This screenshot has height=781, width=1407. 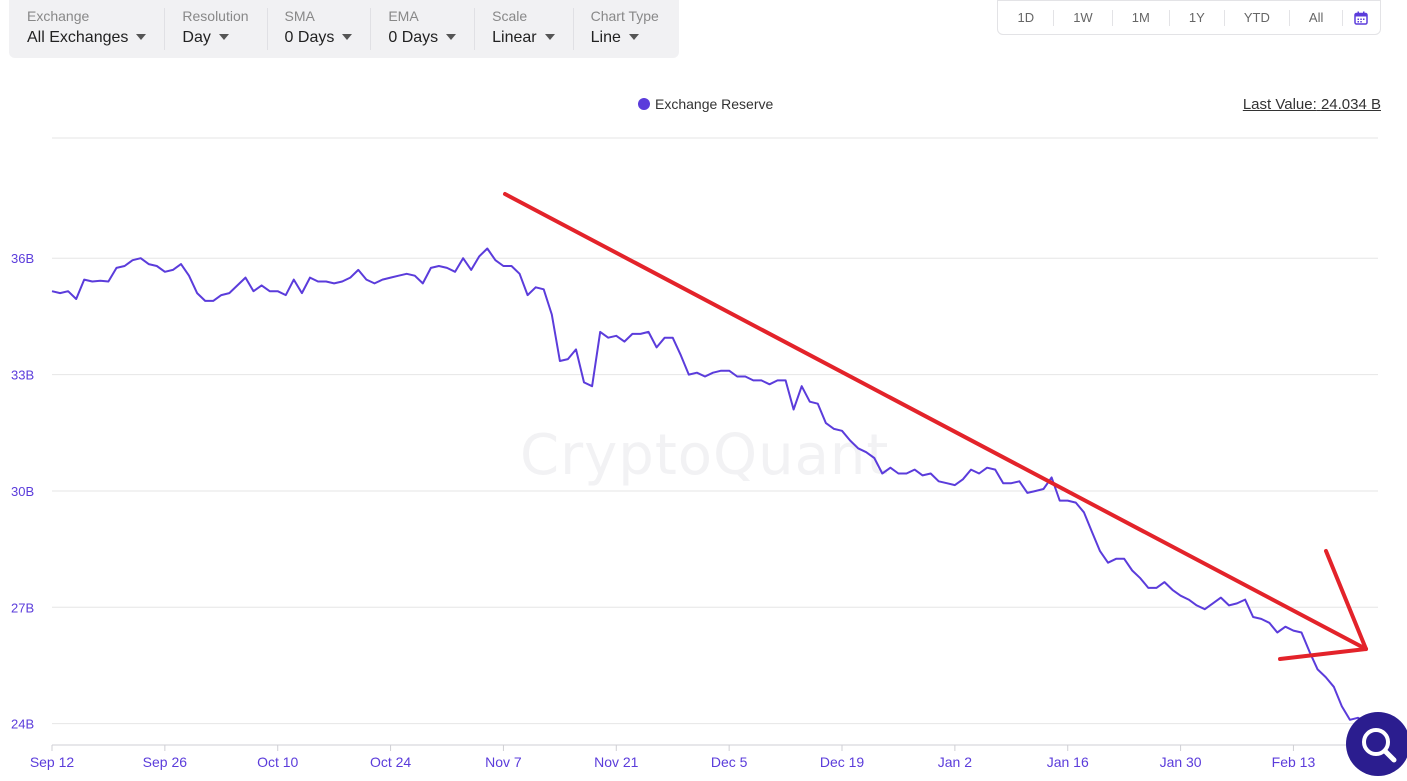 What do you see at coordinates (616, 762) in the screenshot?
I see `x-tick-label: Nov 21` at bounding box center [616, 762].